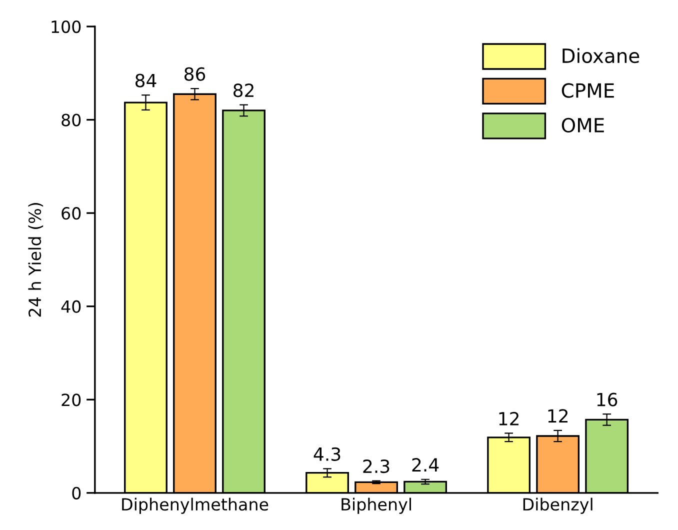 The height and width of the screenshot is (530, 678). What do you see at coordinates (71, 306) in the screenshot?
I see `y-tick-label: 40` at bounding box center [71, 306].